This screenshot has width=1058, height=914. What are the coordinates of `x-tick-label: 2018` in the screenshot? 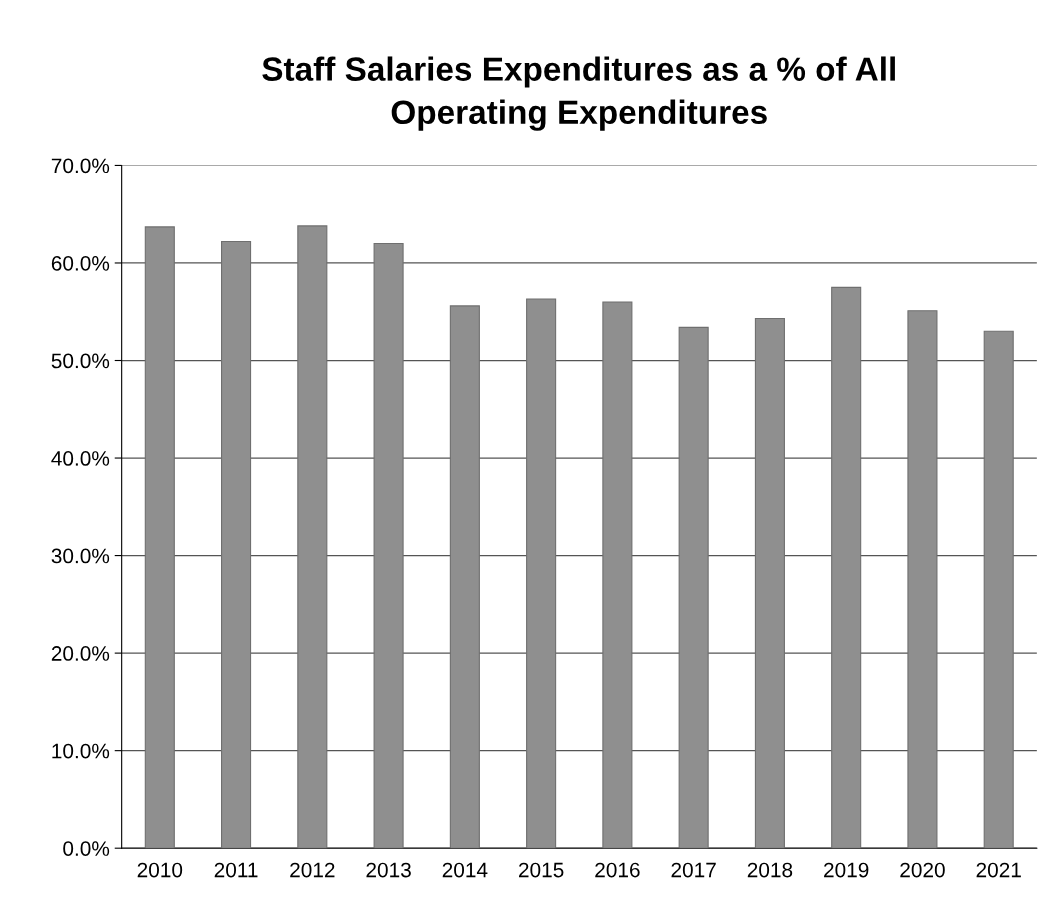 It's located at (770, 870).